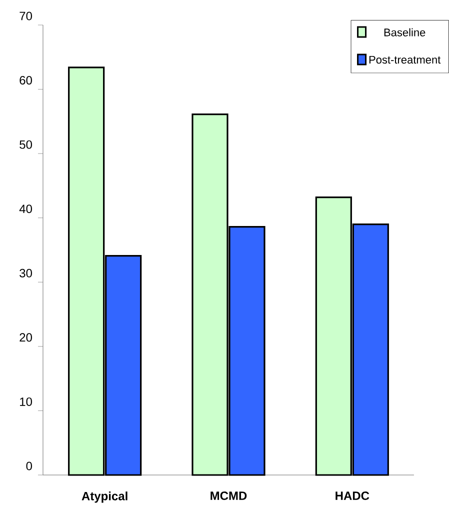 Image resolution: width=449 pixels, height=514 pixels. What do you see at coordinates (405, 60) in the screenshot?
I see `legend-label: Post-treatment` at bounding box center [405, 60].